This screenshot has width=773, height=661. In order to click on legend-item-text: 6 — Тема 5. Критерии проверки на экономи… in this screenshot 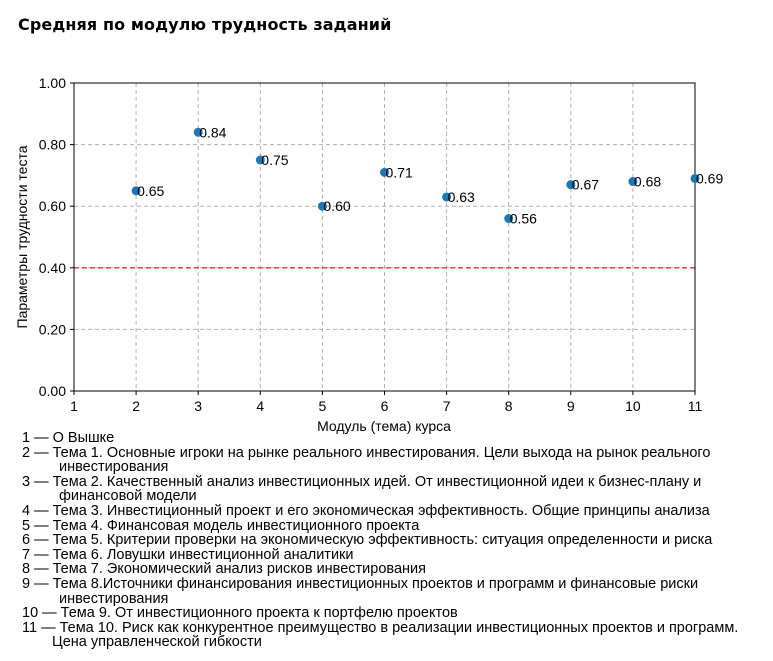, I will do `click(367, 540)`.